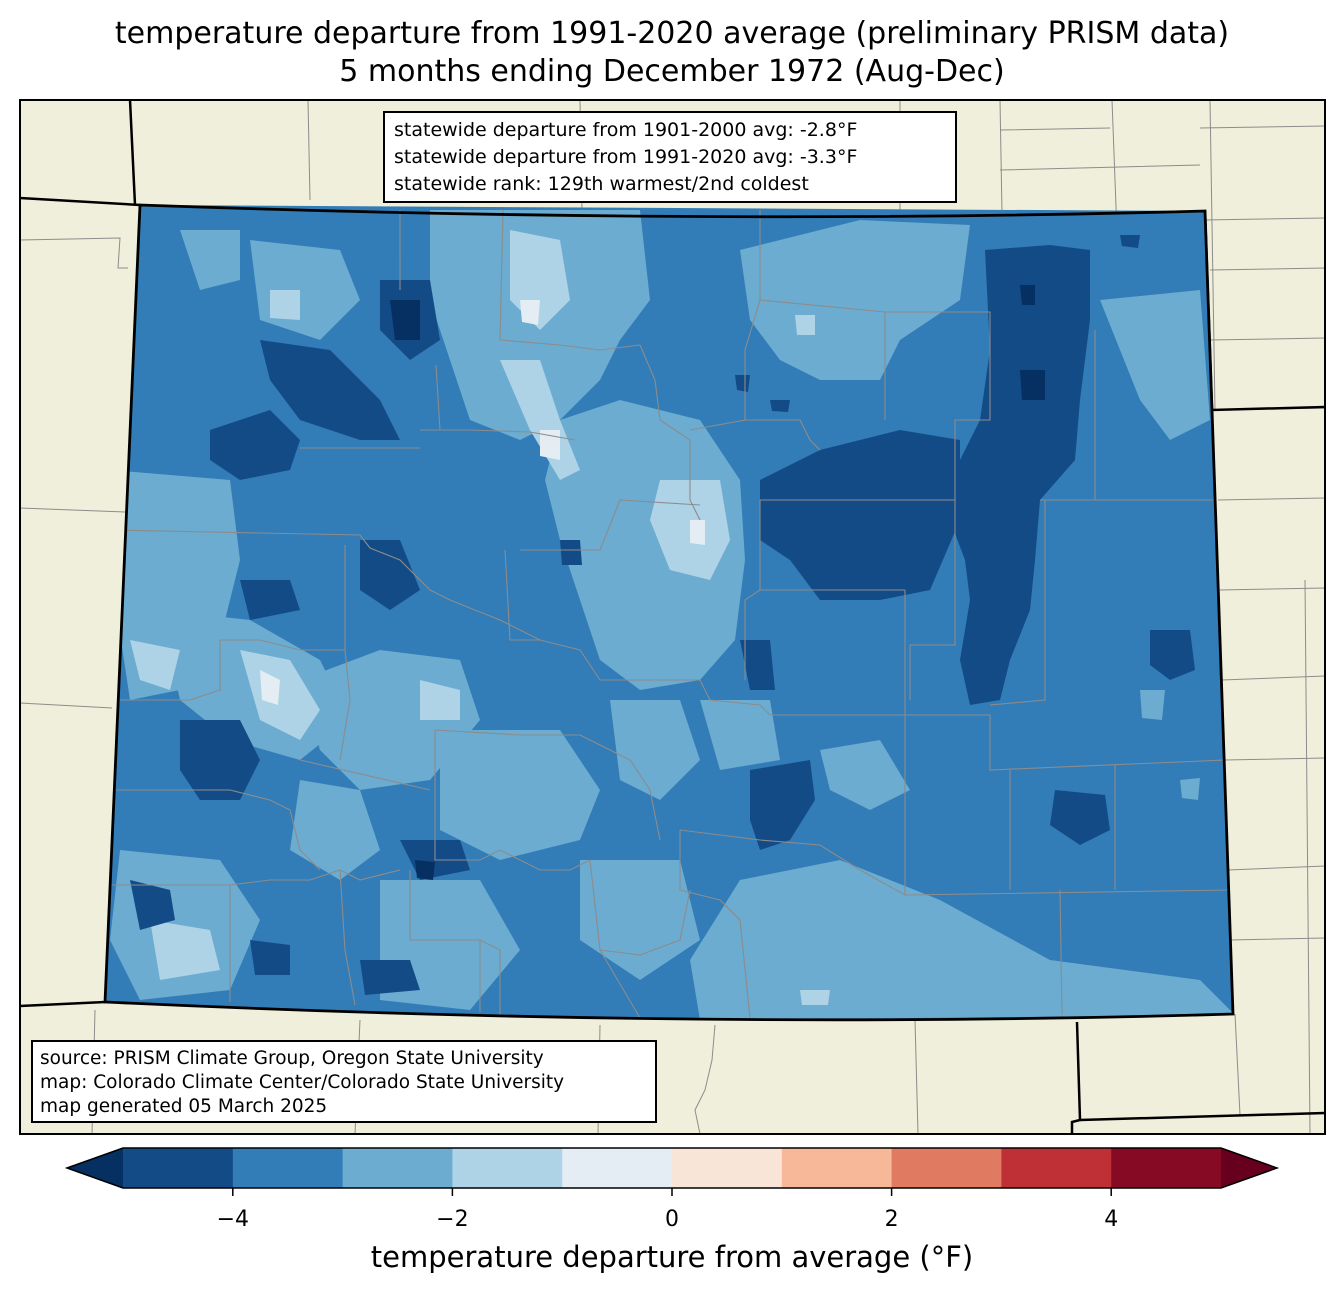  What do you see at coordinates (233, 1219) in the screenshot?
I see `colorbar-tick-label: −4` at bounding box center [233, 1219].